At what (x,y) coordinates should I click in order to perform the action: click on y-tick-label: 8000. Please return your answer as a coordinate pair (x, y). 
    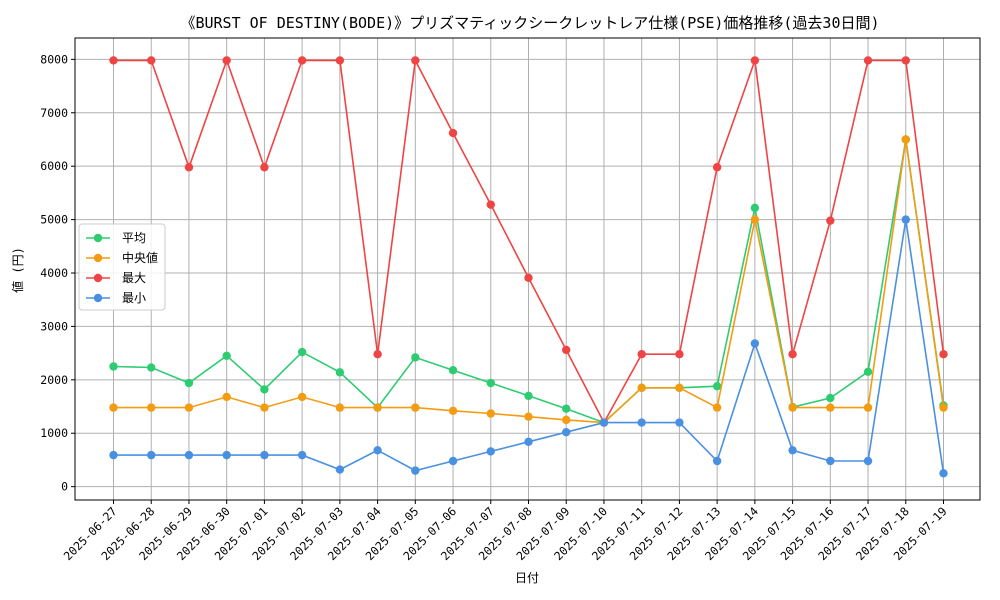
    Looking at the image, I should click on (54, 59).